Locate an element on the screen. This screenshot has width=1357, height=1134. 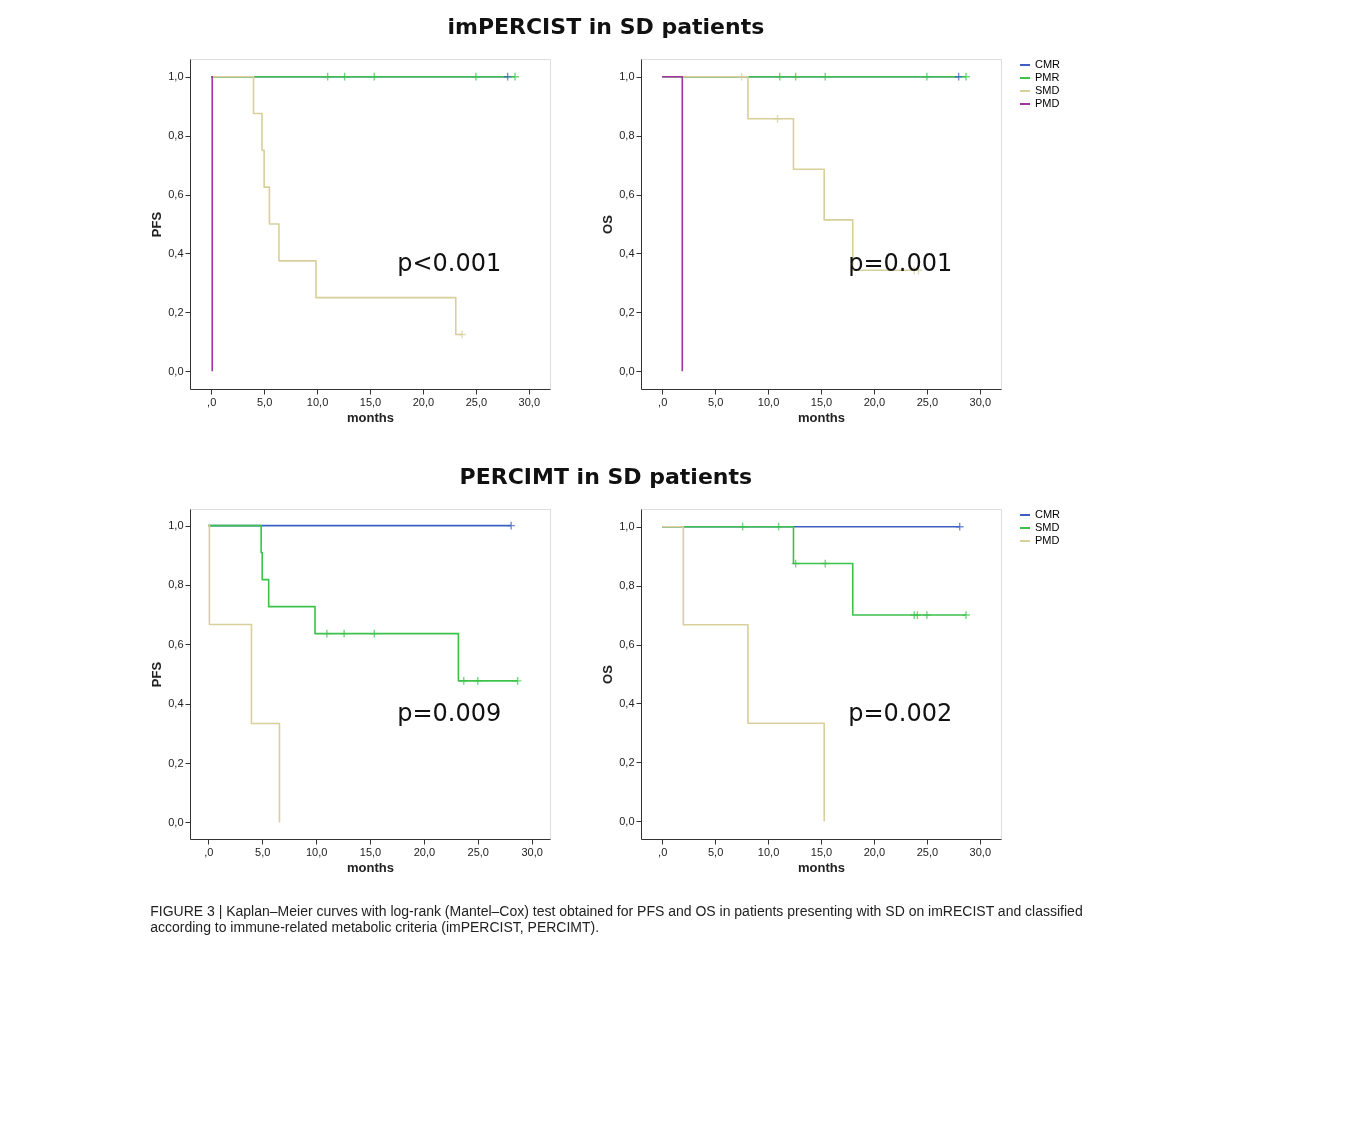
text: PERCIMT in SD patients is located at coordinates (606, 476).